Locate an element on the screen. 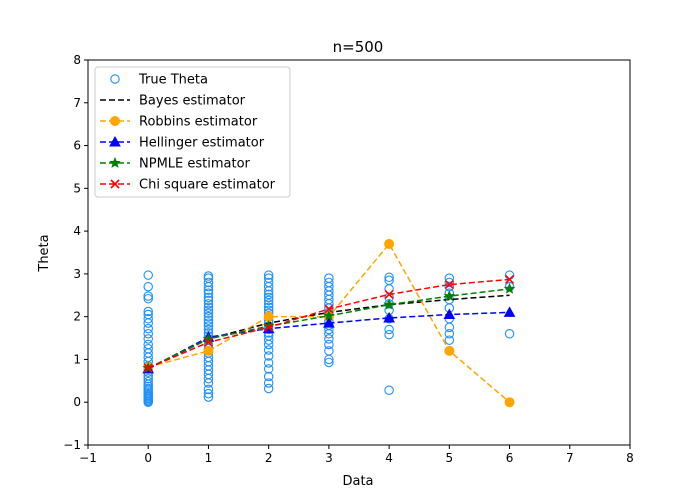 The width and height of the screenshot is (700, 504). y-tick-label-0: 0 is located at coordinates (77, 402).